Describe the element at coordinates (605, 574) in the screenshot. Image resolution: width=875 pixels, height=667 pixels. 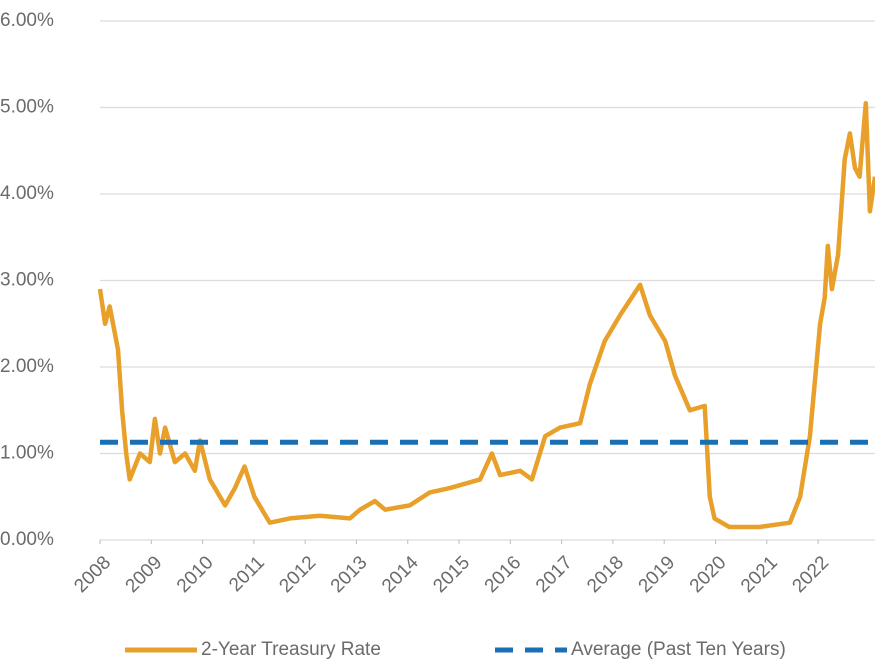
I see `x-tick-label: 2018` at that location.